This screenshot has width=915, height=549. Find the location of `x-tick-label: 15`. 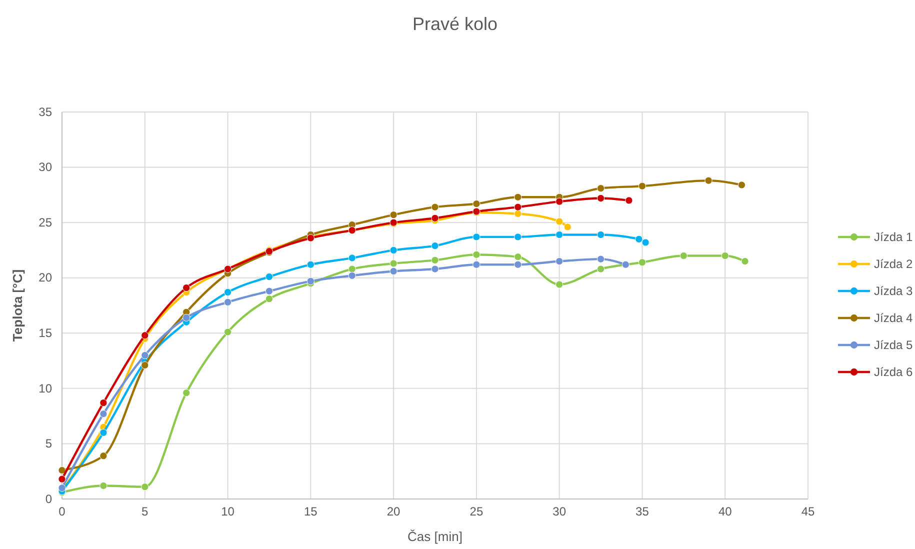

x-tick-label: 15 is located at coordinates (311, 511).